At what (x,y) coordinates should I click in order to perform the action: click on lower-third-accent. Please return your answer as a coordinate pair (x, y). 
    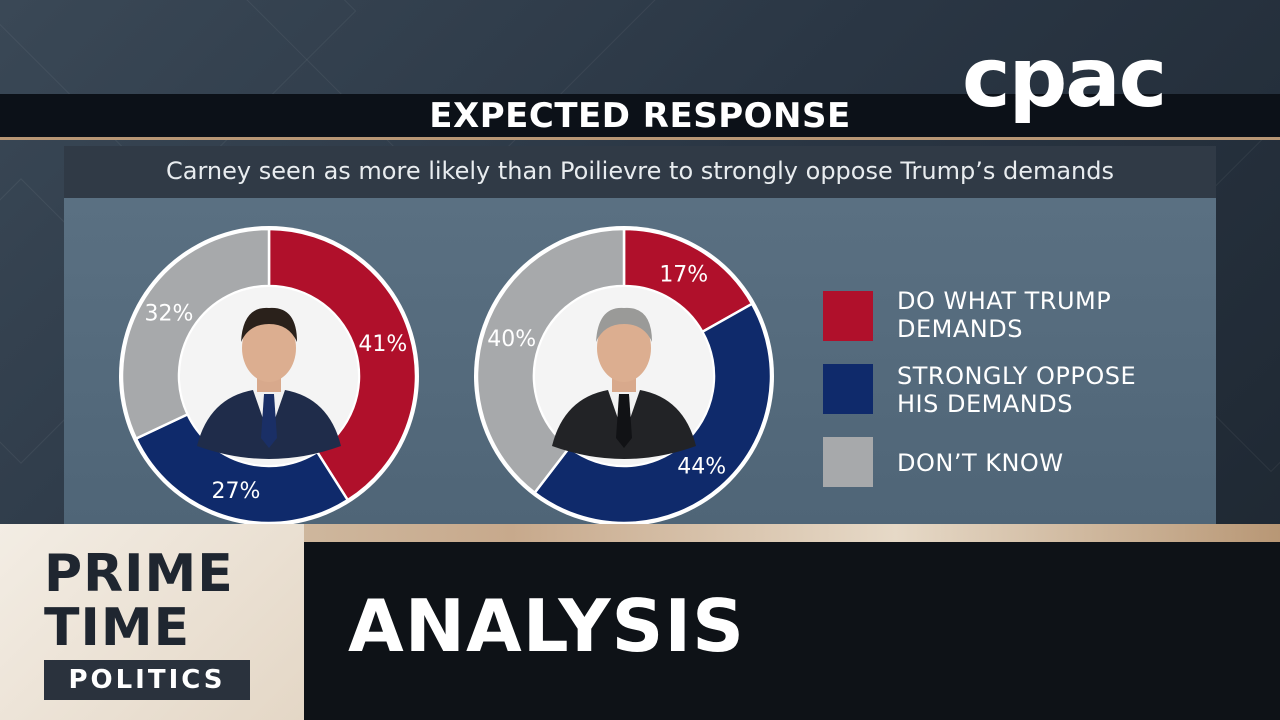
    Looking at the image, I should click on (640, 533).